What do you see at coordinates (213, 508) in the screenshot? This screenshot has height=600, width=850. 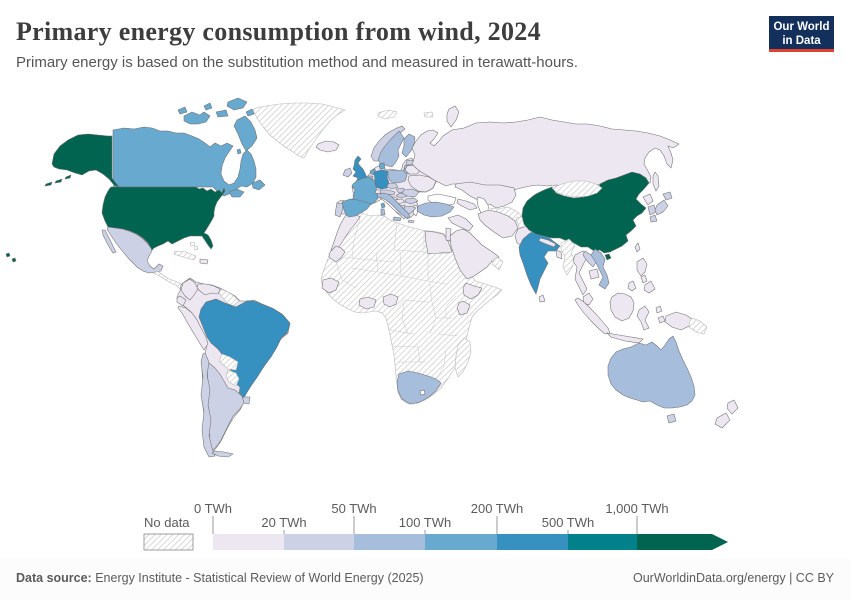 I see `svg-text: 0 TWh` at bounding box center [213, 508].